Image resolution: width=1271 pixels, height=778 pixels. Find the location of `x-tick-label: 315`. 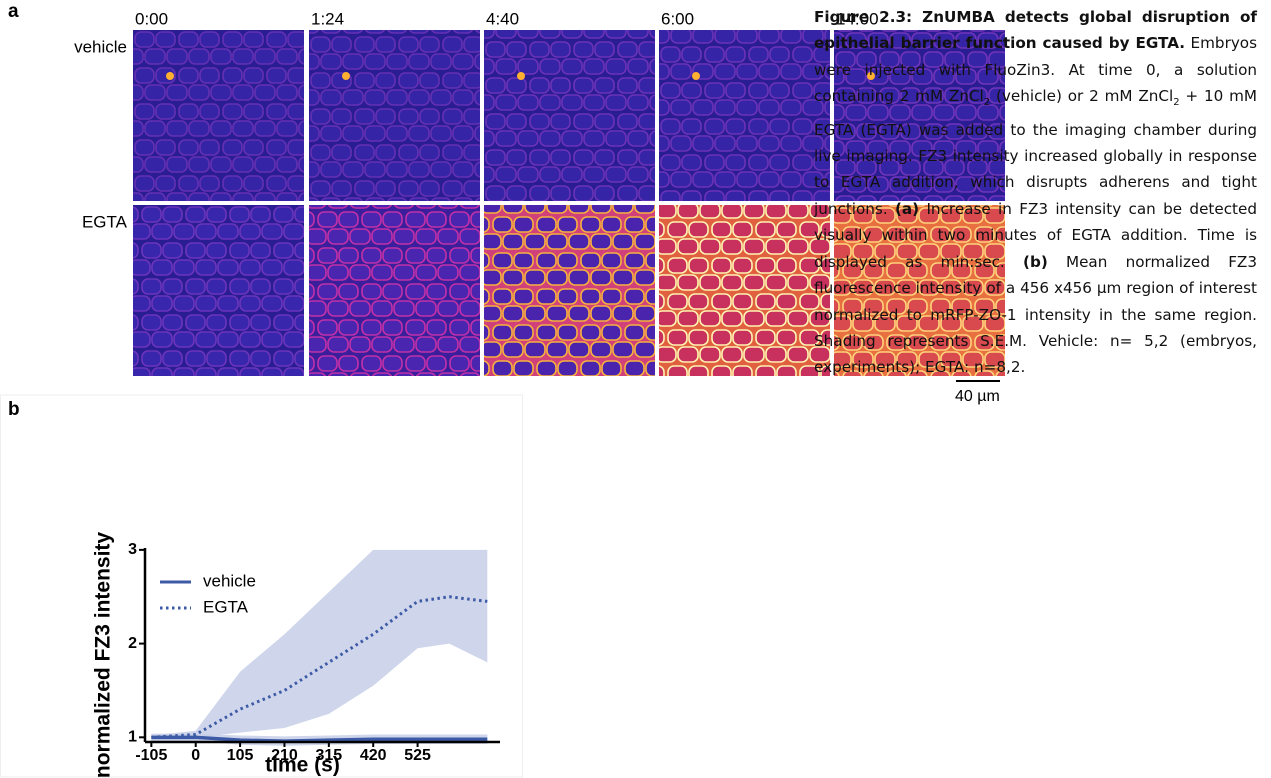

x-tick-label: 315 is located at coordinates (328, 755).